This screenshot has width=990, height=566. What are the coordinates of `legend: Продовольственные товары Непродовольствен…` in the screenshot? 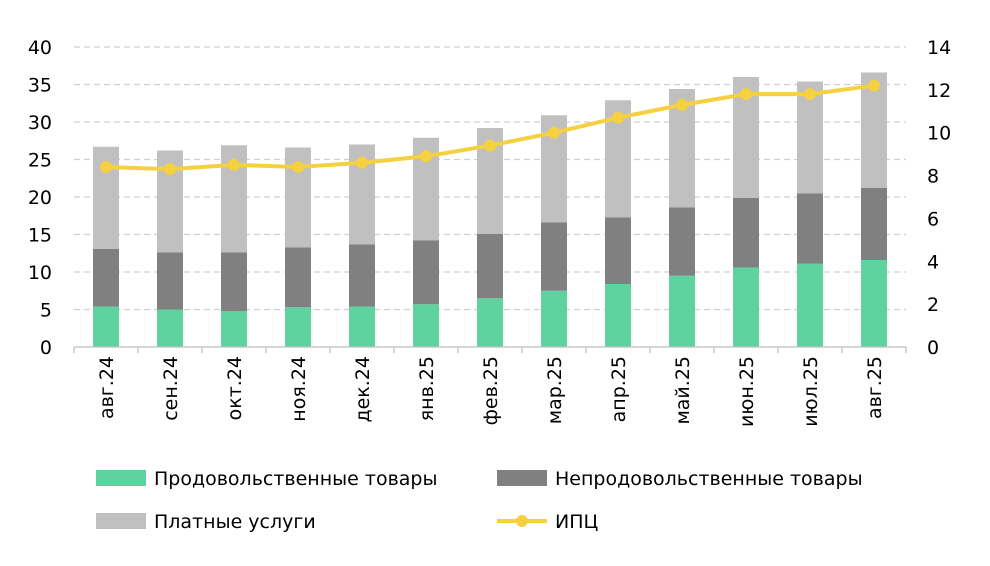 It's located at (479, 500).